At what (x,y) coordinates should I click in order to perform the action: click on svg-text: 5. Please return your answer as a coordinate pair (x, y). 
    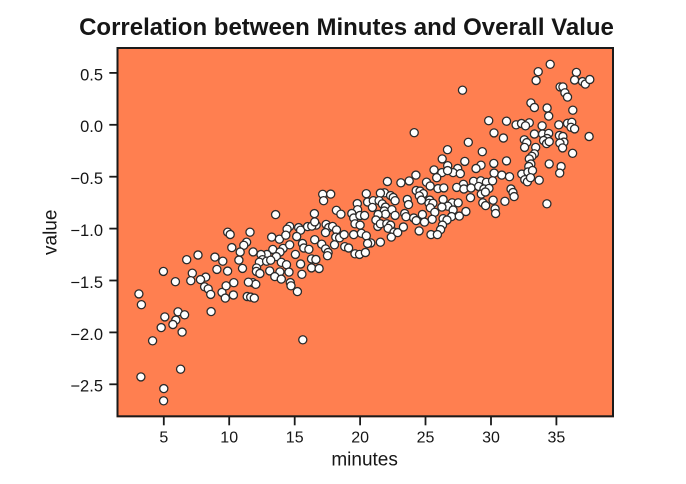
    Looking at the image, I should click on (163, 438).